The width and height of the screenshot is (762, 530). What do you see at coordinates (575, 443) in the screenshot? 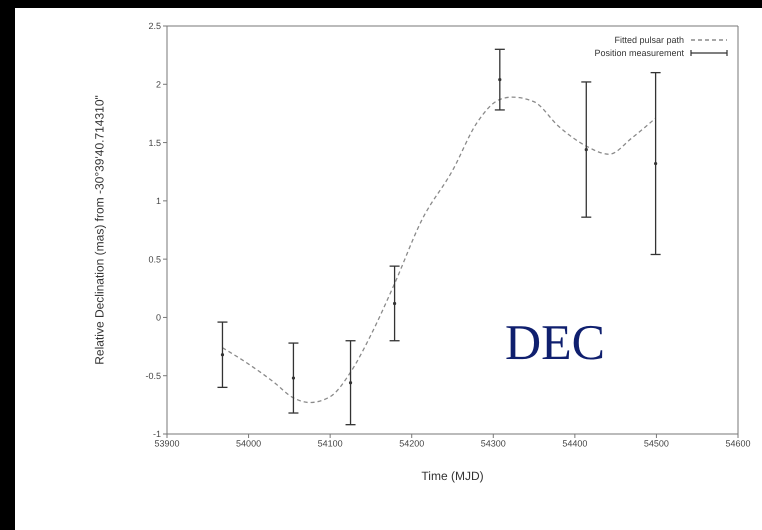
I see `x-tick-label: 54400` at bounding box center [575, 443].